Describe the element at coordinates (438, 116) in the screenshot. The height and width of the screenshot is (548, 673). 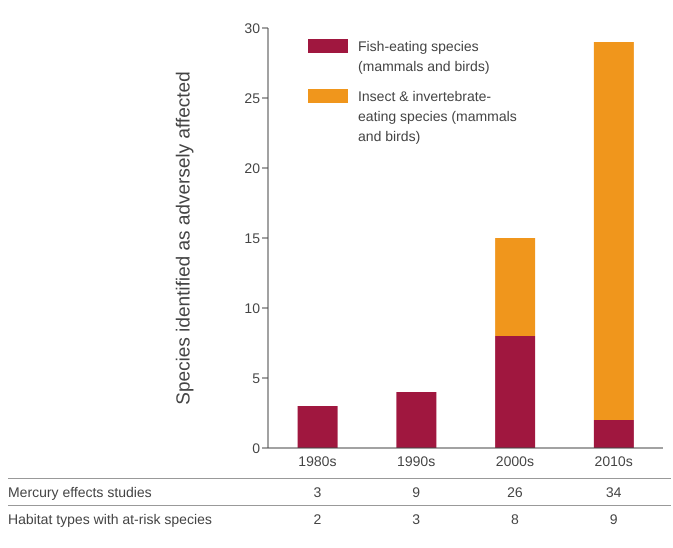
I see `legend-label: Insect & invertebrate-eating species (mammals and birds)` at that location.